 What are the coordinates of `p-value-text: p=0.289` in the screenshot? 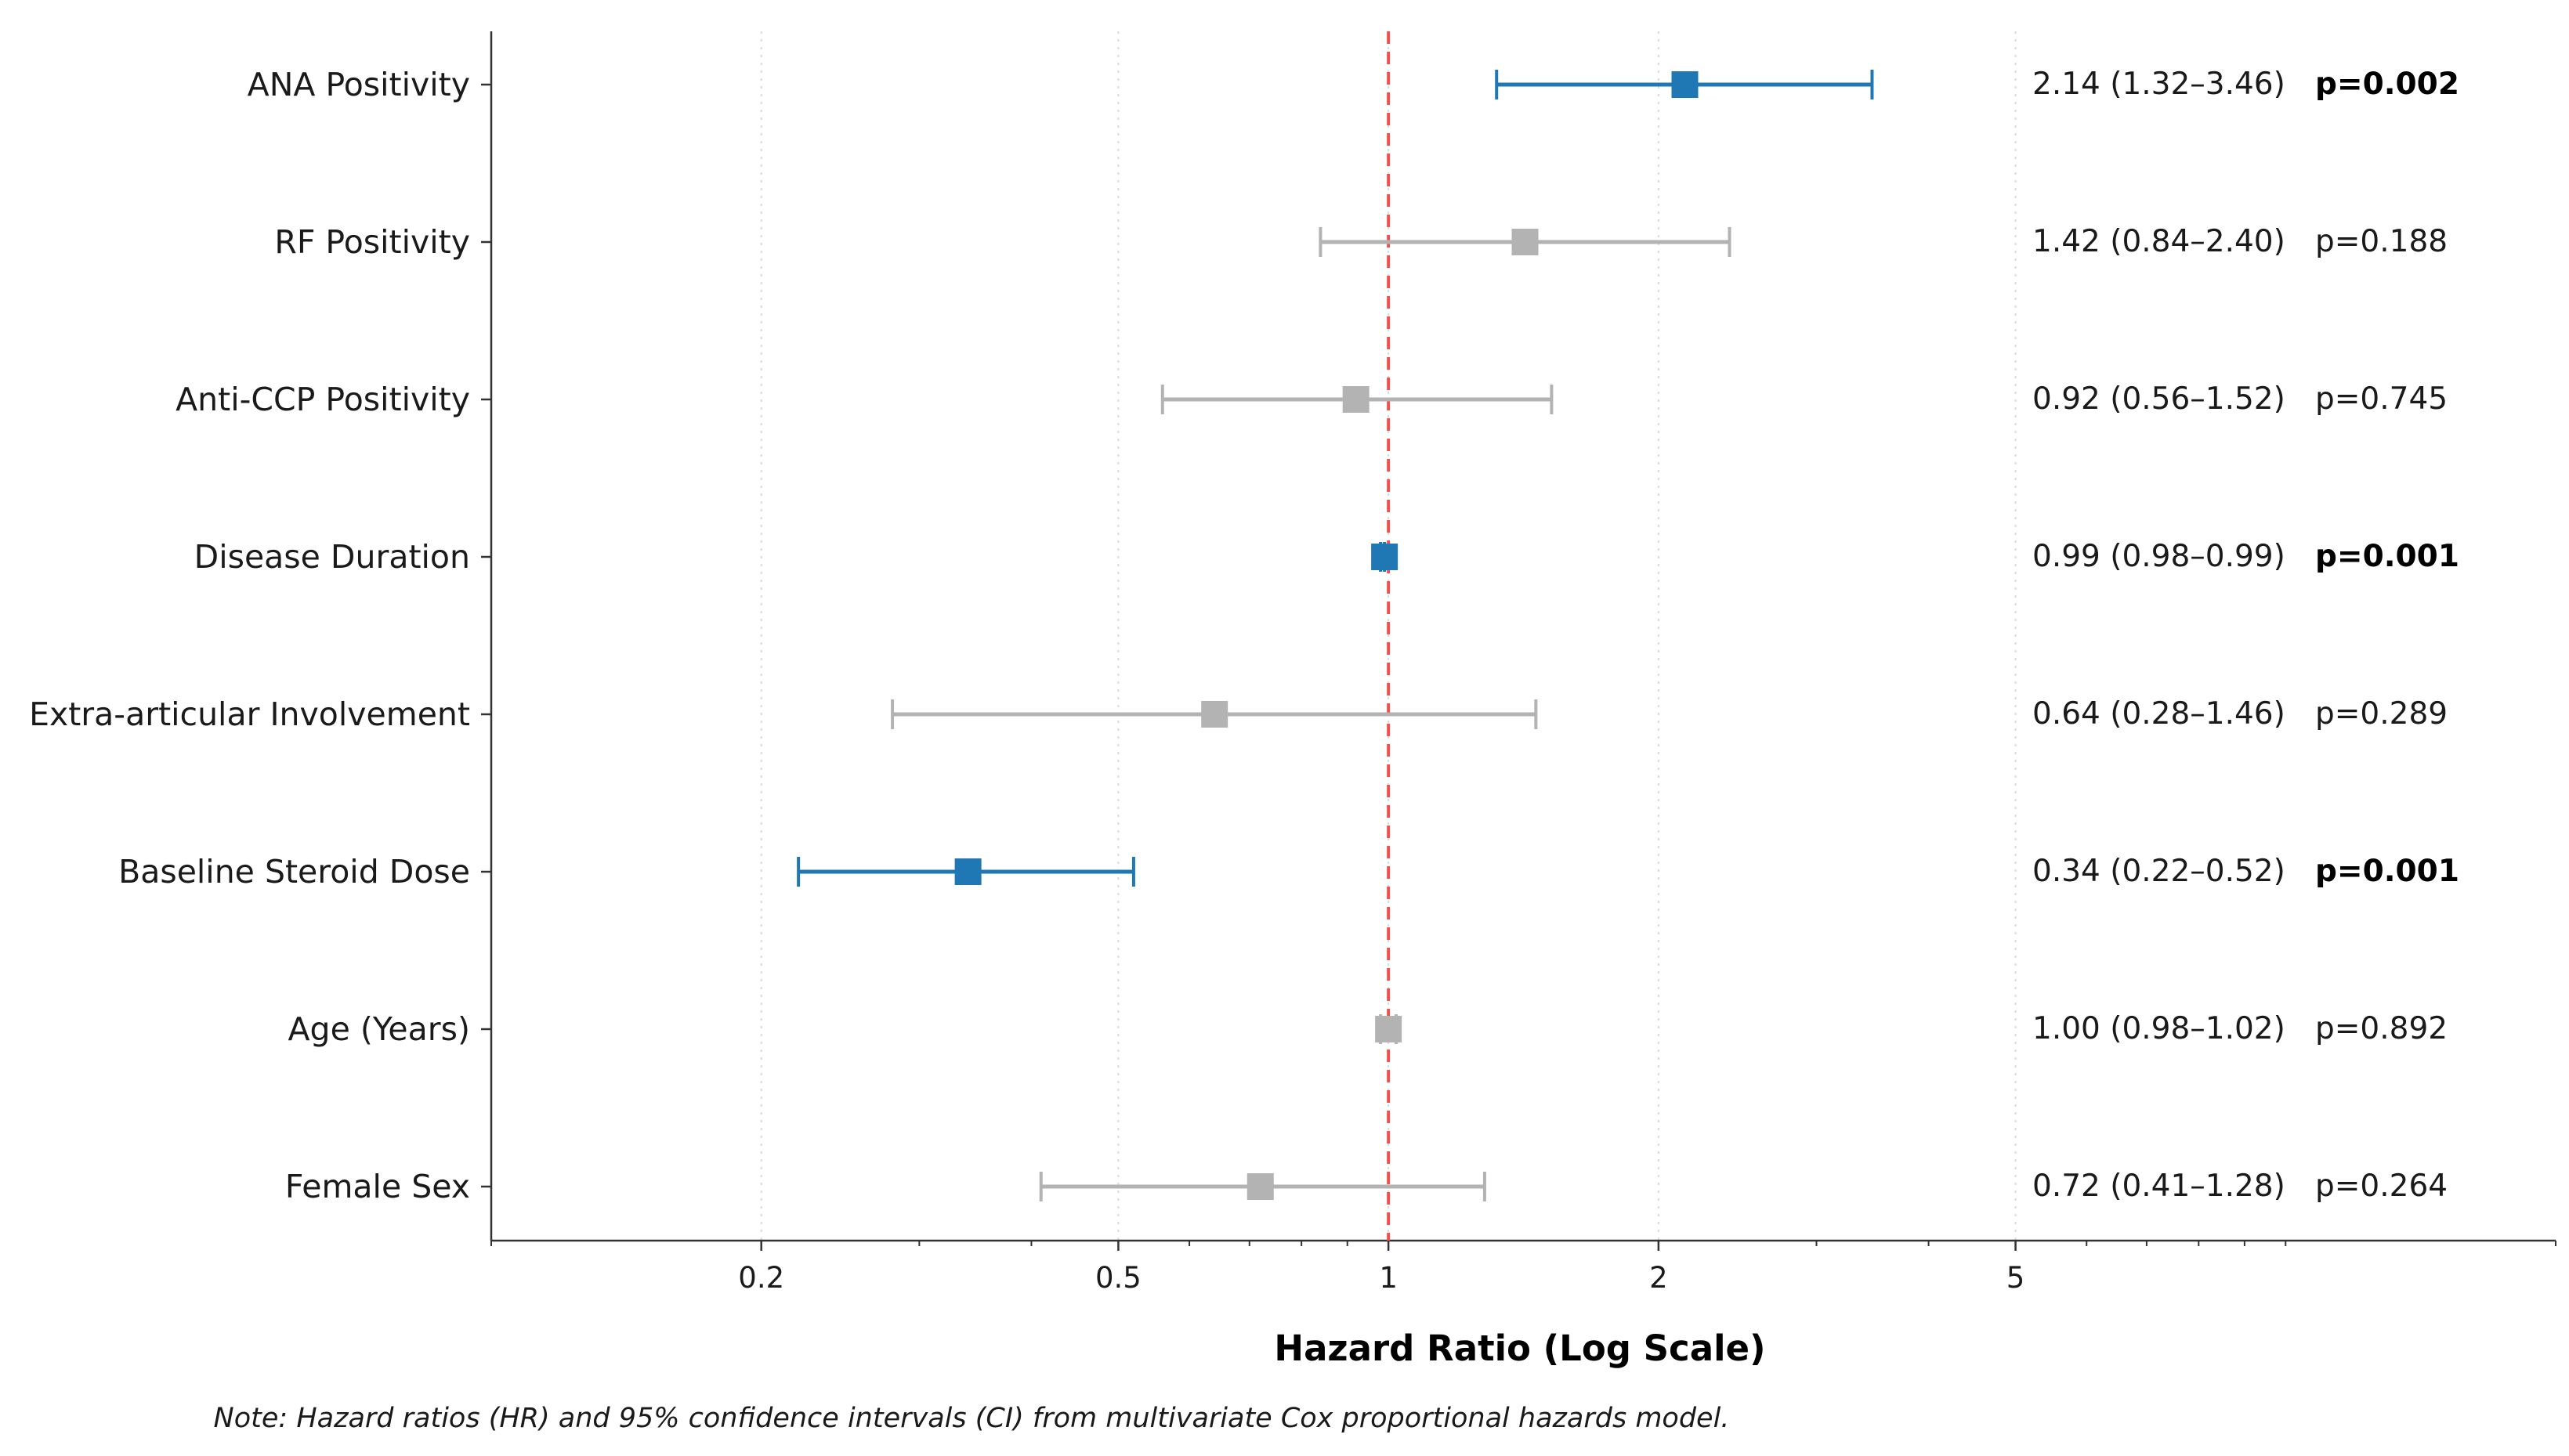 It's located at (2381, 714).